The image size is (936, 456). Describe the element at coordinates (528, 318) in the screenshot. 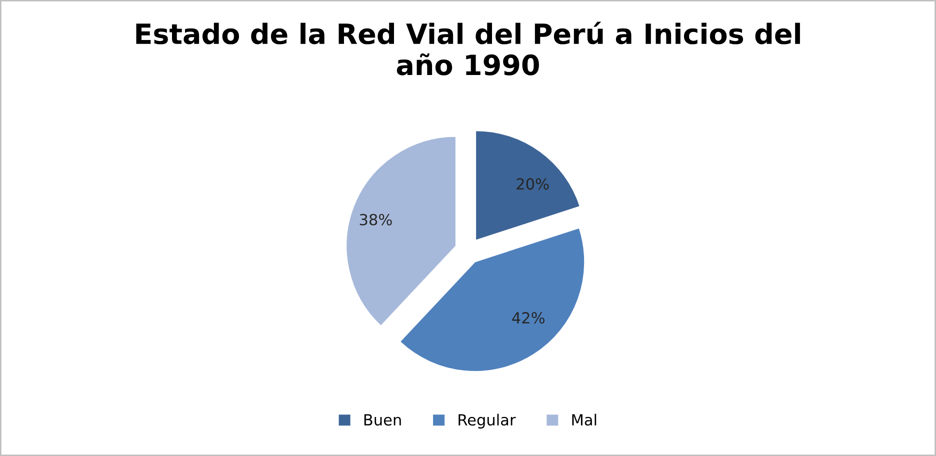

I see `data-label: 42%` at that location.